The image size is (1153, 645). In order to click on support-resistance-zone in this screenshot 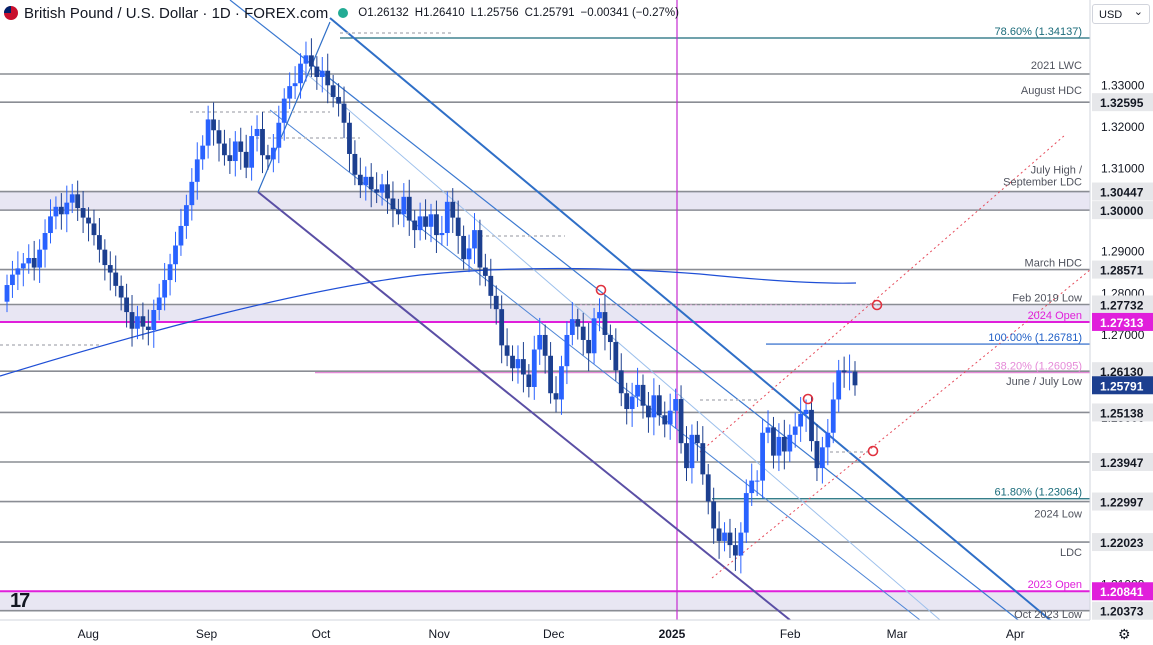, I will do `click(545, 201)`.